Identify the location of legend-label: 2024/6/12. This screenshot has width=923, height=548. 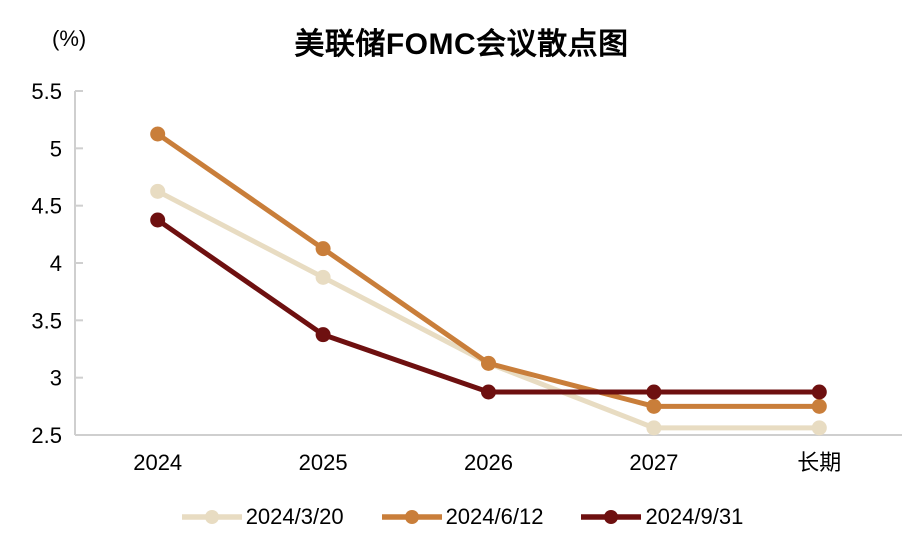
(494, 516).